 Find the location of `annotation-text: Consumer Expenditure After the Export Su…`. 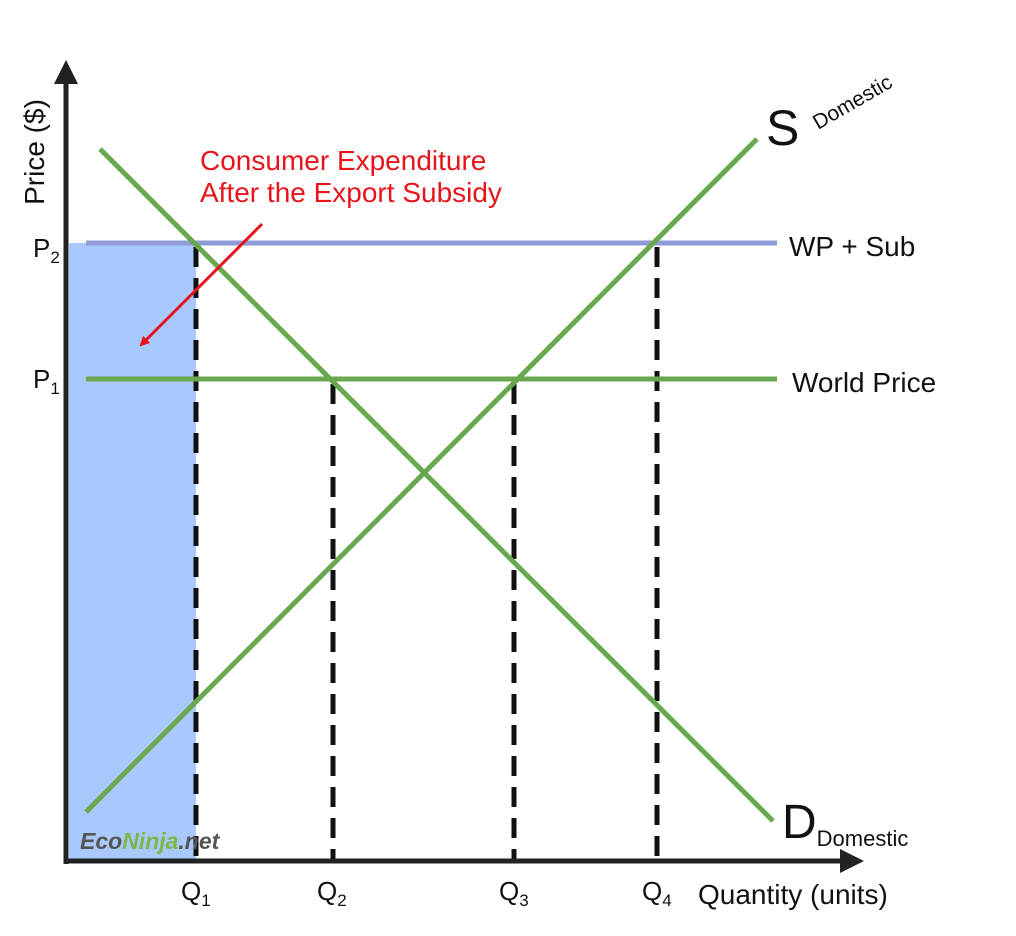

annotation-text: Consumer Expenditure After the Export Su… is located at coordinates (351, 176).